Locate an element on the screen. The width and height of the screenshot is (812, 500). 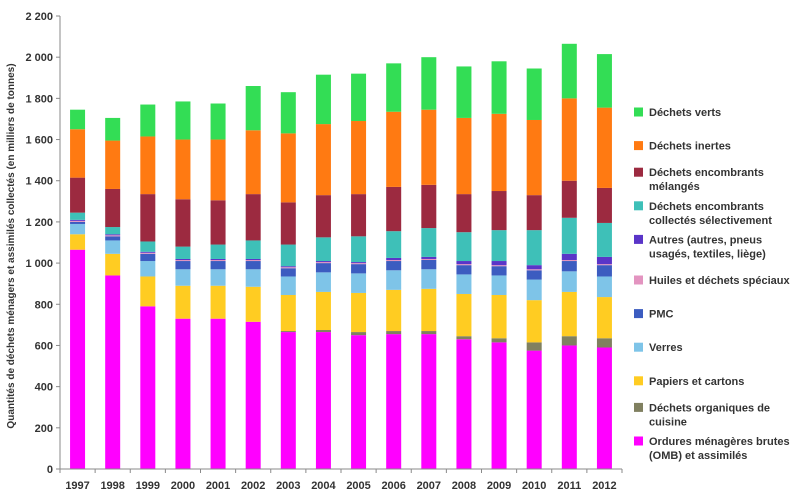
x-tick-label: 2003 is located at coordinates (288, 486).